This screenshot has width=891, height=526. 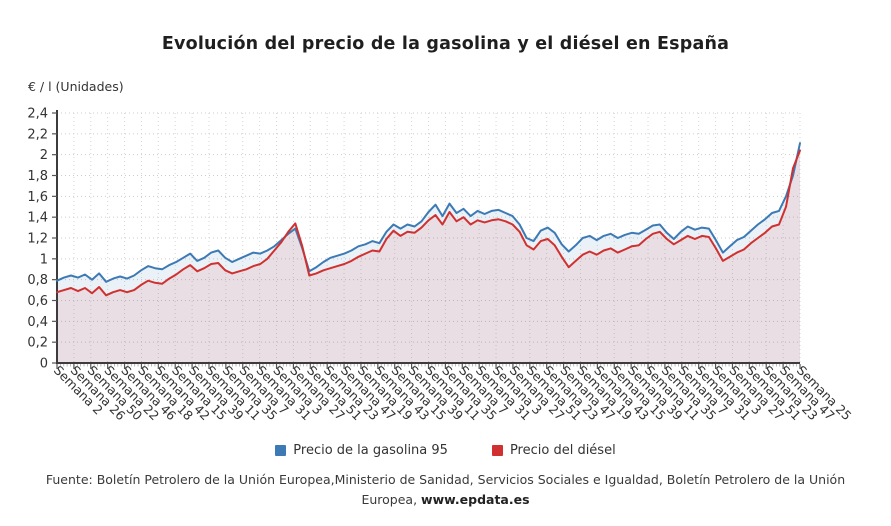 I want to click on legend-label-gasolina: Precio de la gasolina 95, so click(x=370, y=450).